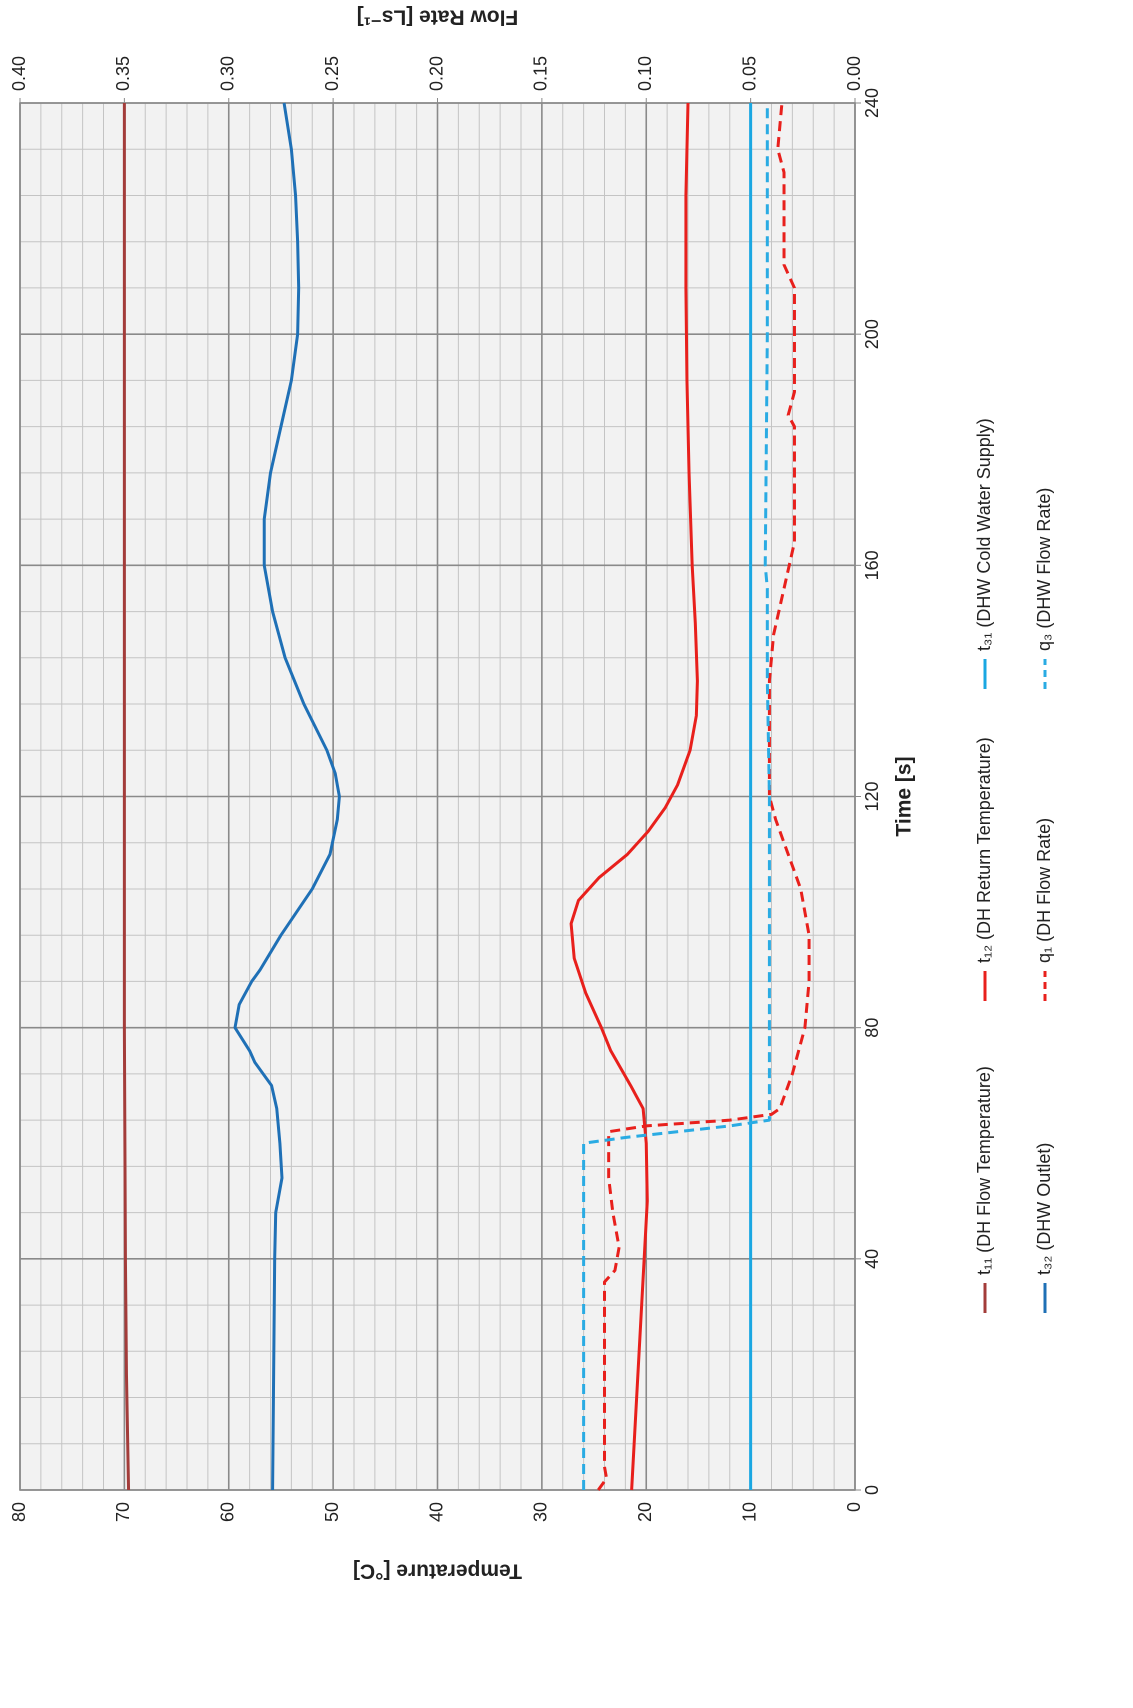  I want to click on y2-tick-label: 0.10, so click(645, 73).